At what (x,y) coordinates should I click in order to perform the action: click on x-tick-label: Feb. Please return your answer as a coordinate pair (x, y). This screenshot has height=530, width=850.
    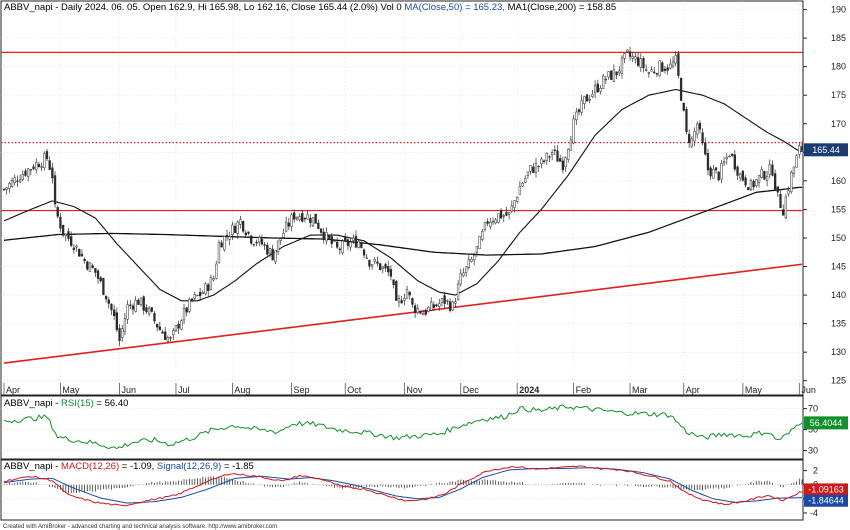
    Looking at the image, I should click on (584, 390).